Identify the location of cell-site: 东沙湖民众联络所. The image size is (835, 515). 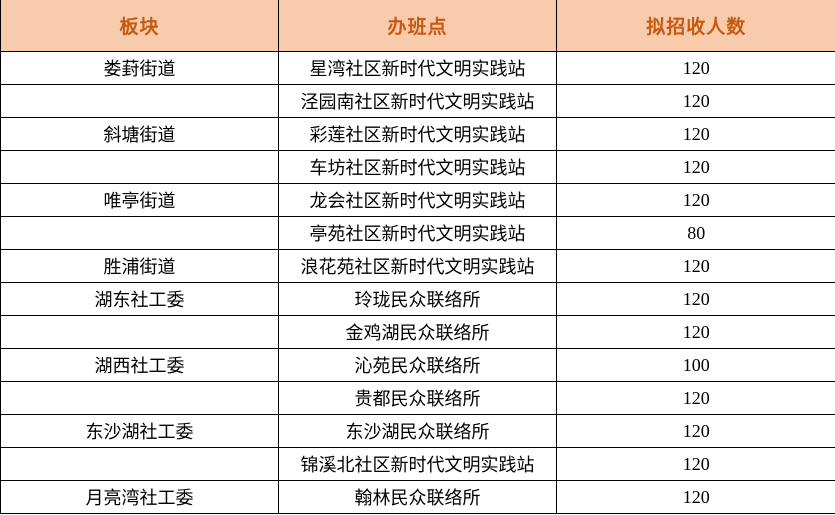
(417, 431).